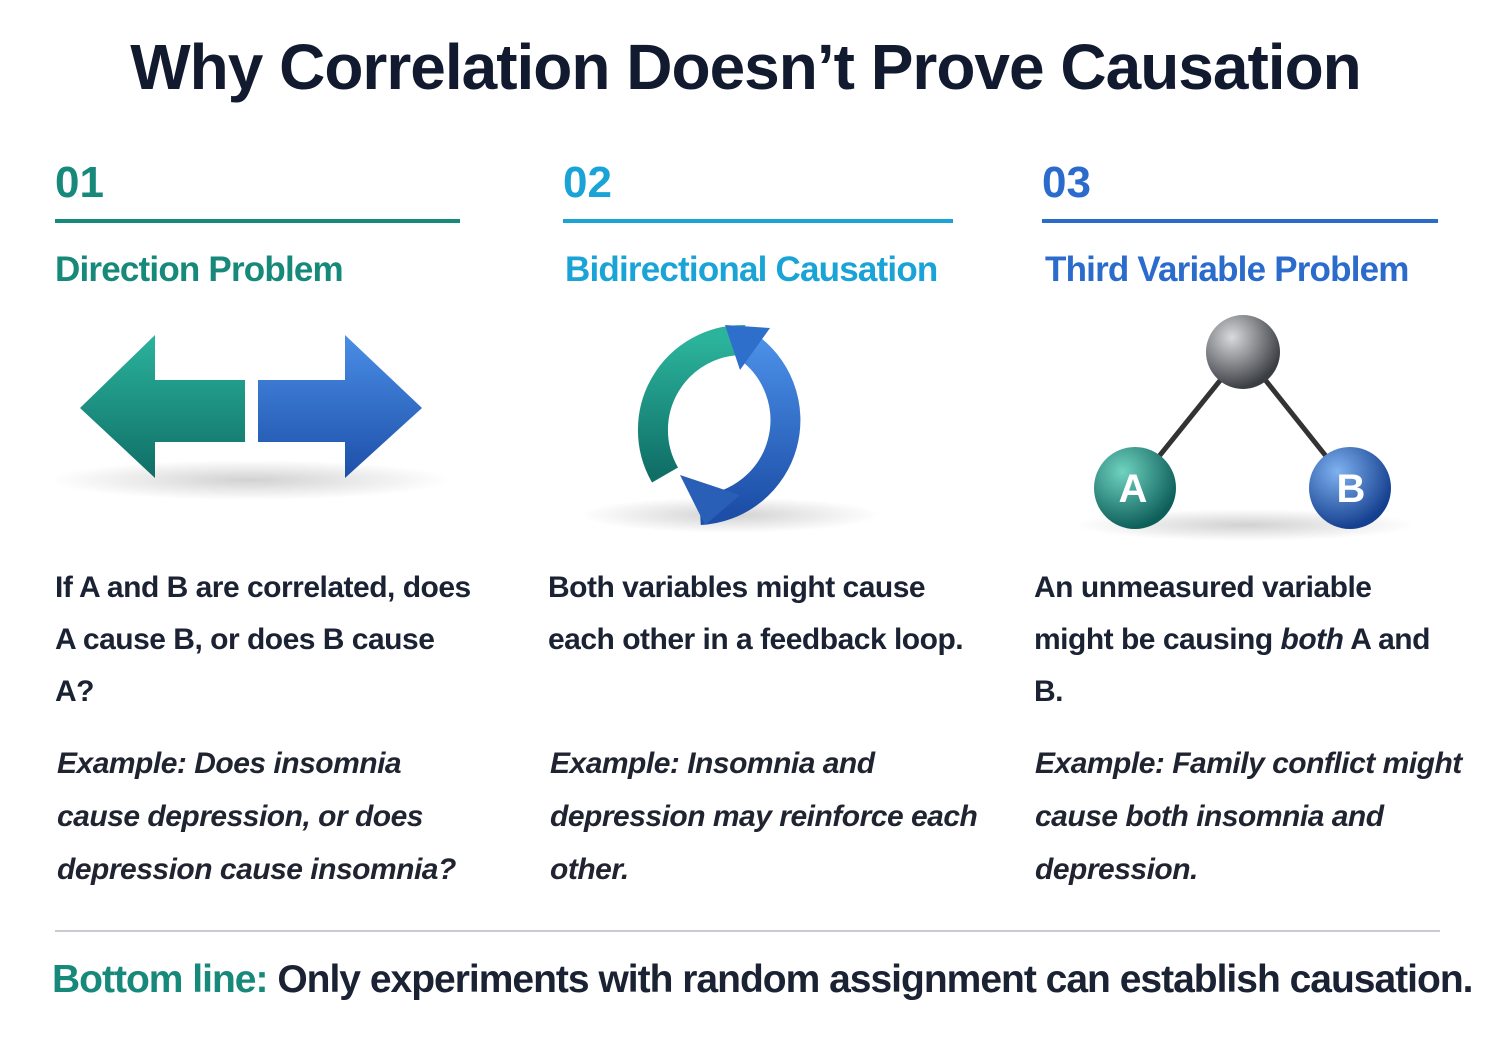 This screenshot has height=1055, width=1491. I want to click on footer-label: Bottom line:, so click(160, 979).